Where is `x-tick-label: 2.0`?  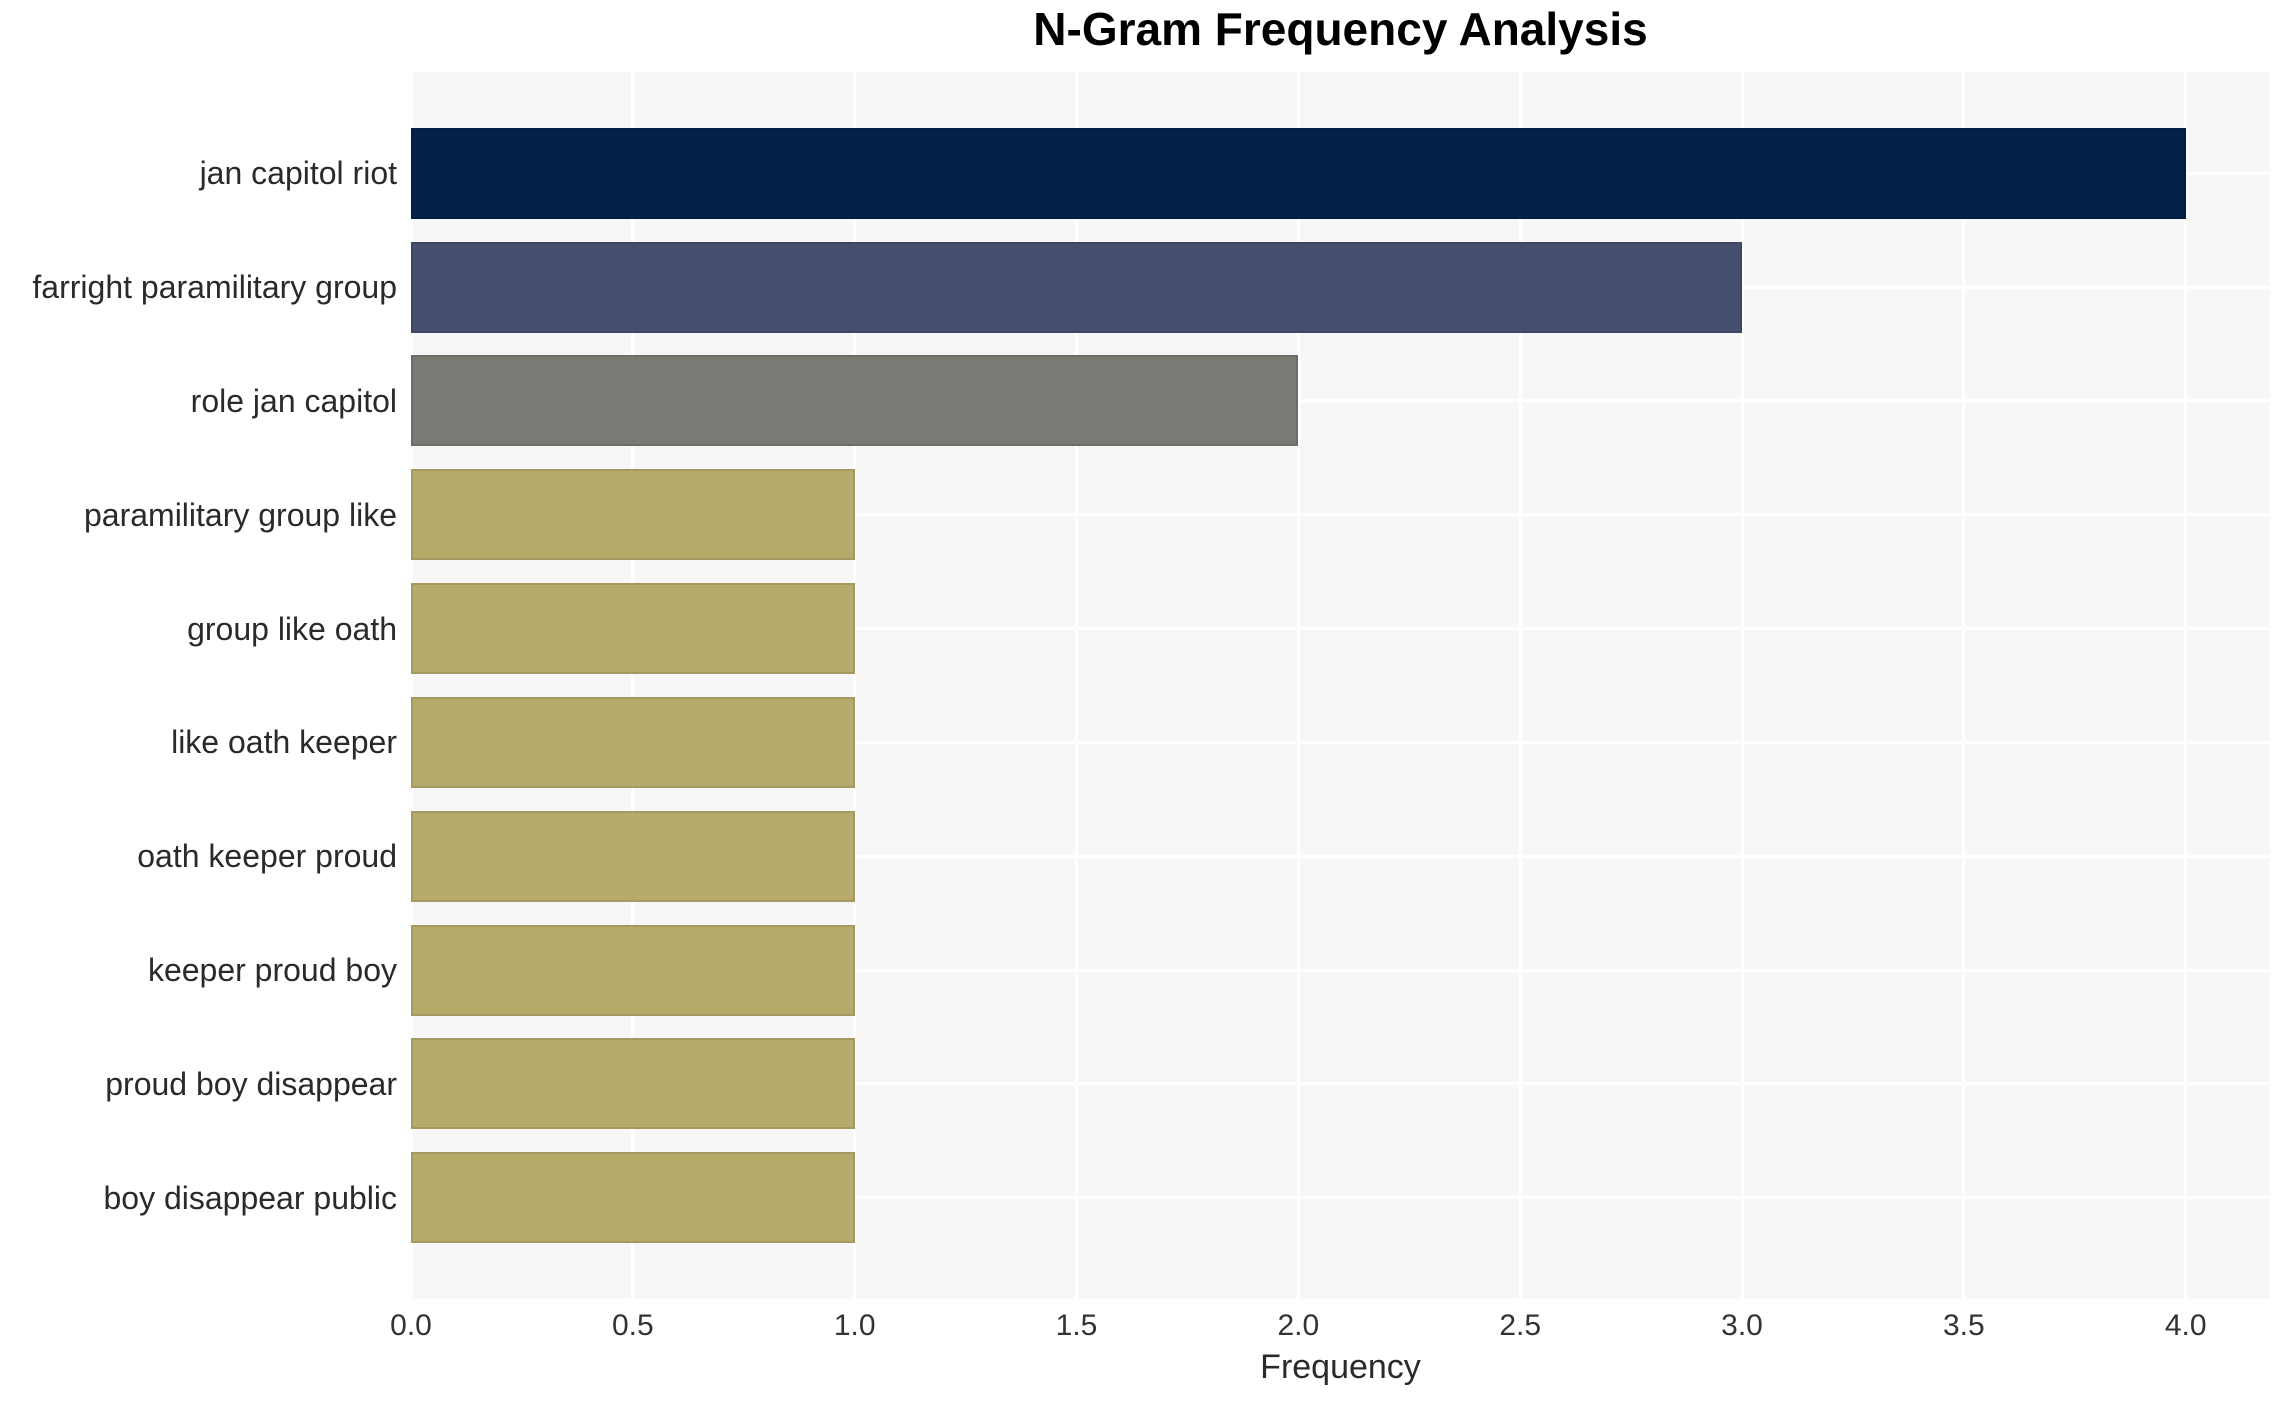 x-tick-label: 2.0 is located at coordinates (1298, 1325).